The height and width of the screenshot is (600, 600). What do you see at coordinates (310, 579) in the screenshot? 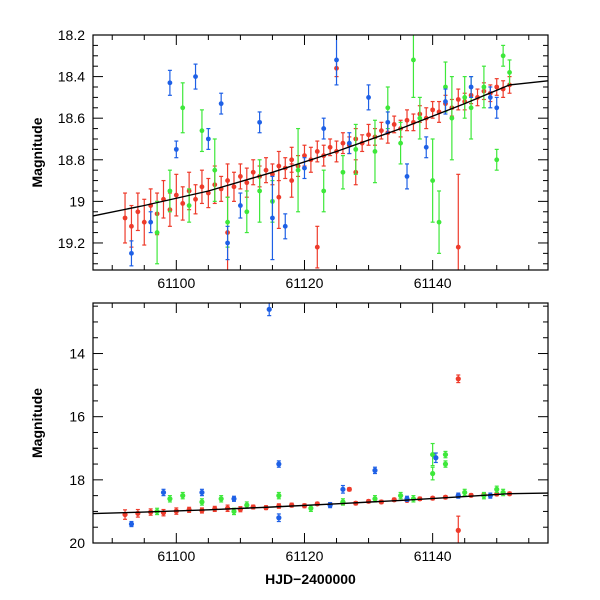
I see `bottom-x-axis-label: HJD−2400000` at bounding box center [310, 579].